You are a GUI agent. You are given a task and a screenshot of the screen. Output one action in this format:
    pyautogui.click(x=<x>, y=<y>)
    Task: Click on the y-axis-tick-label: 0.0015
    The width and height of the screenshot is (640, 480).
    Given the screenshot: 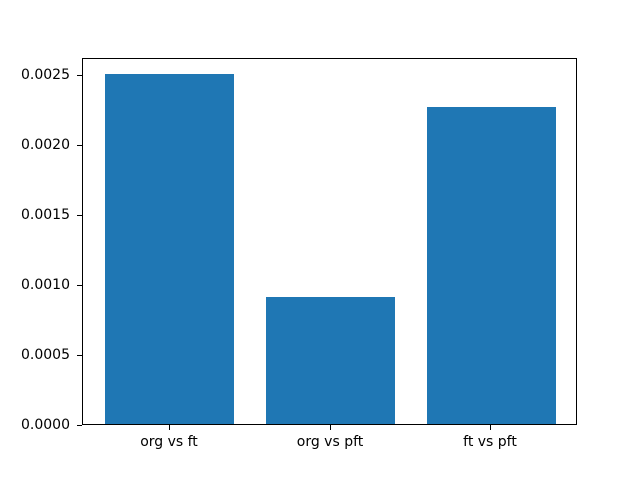 What is the action you would take?
    pyautogui.click(x=45, y=215)
    